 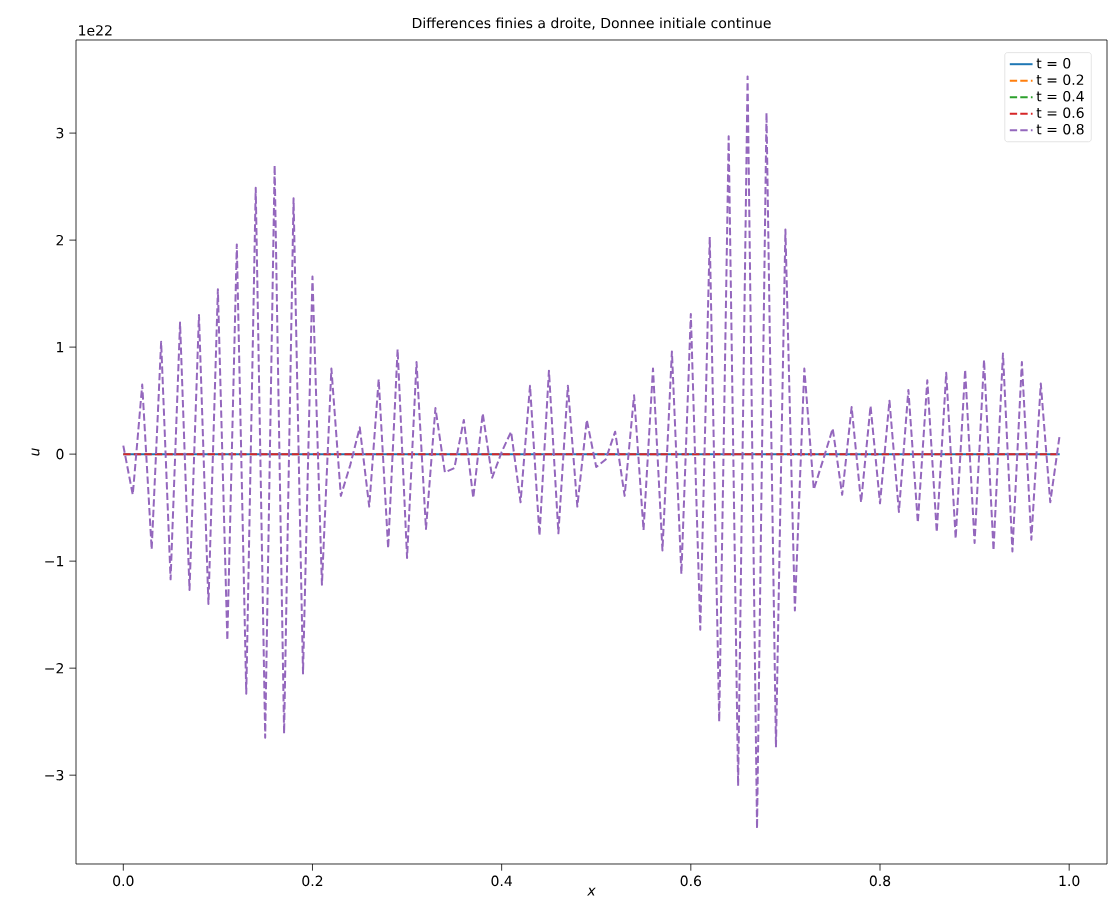 I want to click on y-tick-label: 3, so click(x=60, y=133).